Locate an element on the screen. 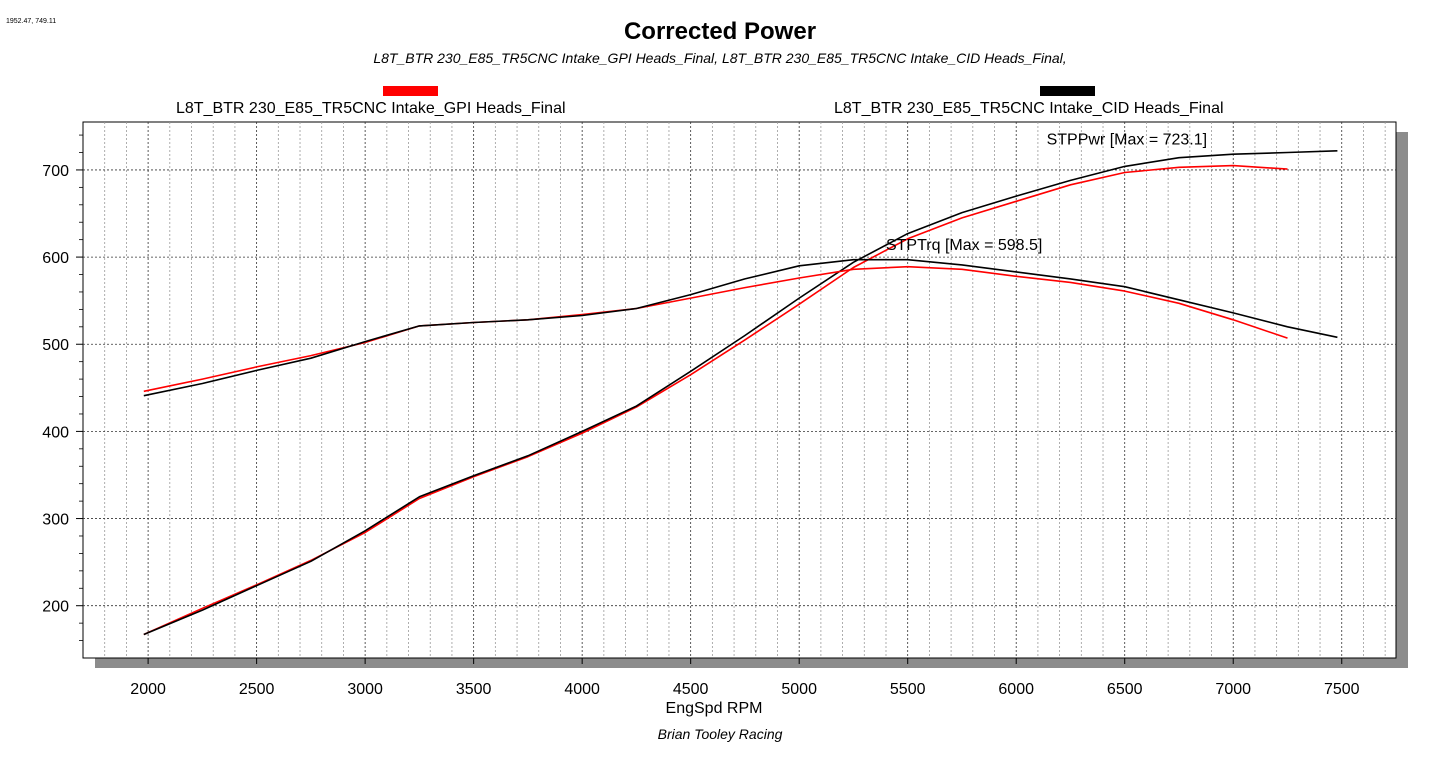  y-tick-label: 700 is located at coordinates (55, 171).